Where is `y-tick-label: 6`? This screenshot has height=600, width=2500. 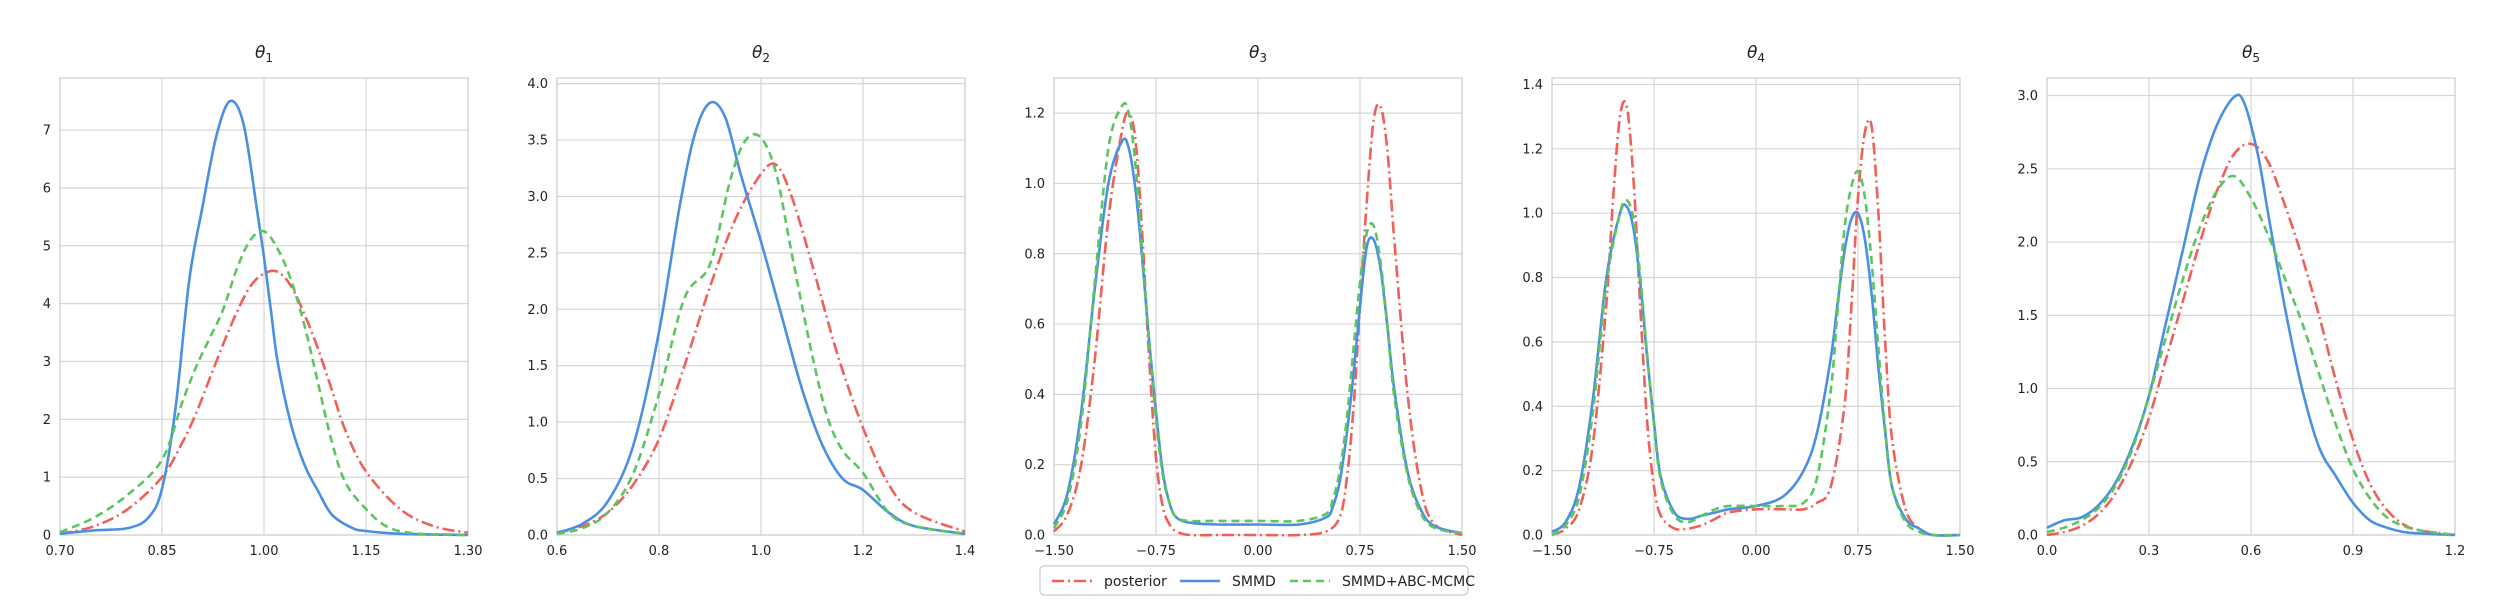
y-tick-label: 6 is located at coordinates (47, 188).